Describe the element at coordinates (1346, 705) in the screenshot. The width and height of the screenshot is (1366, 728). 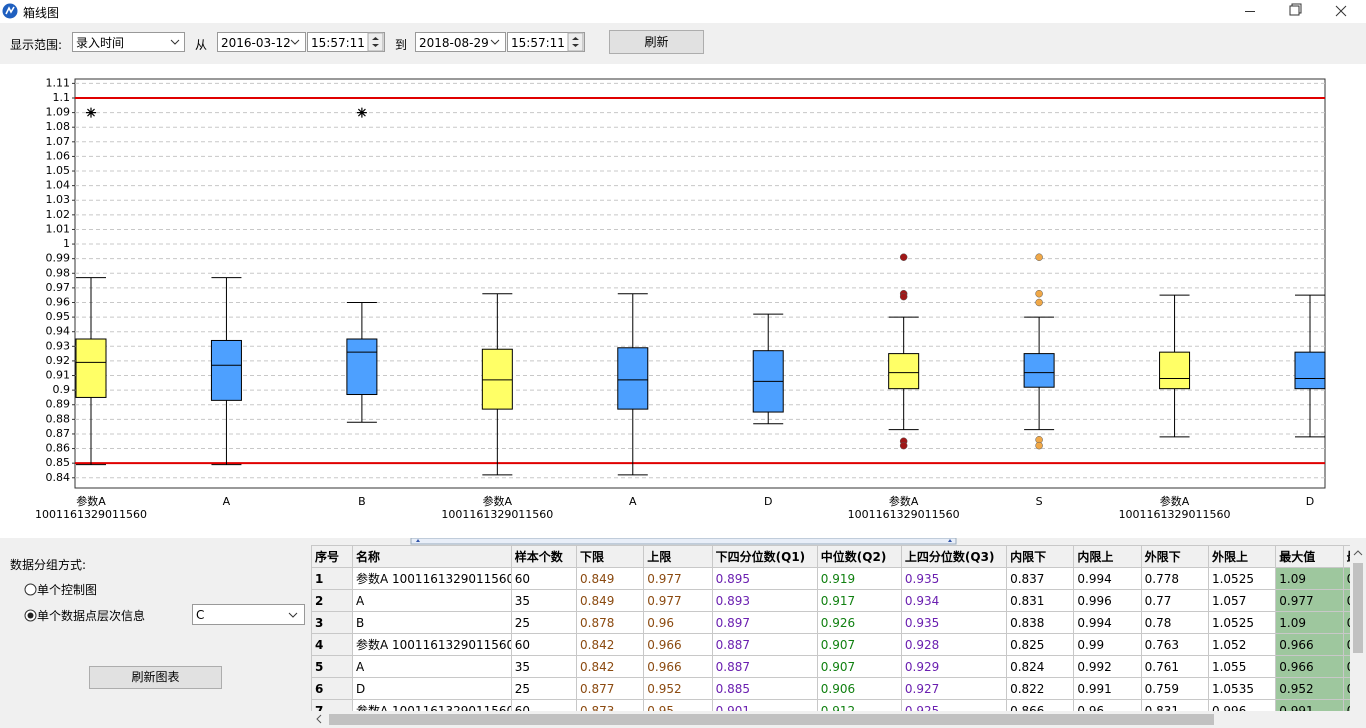
I see `table-cell: 0.862` at that location.